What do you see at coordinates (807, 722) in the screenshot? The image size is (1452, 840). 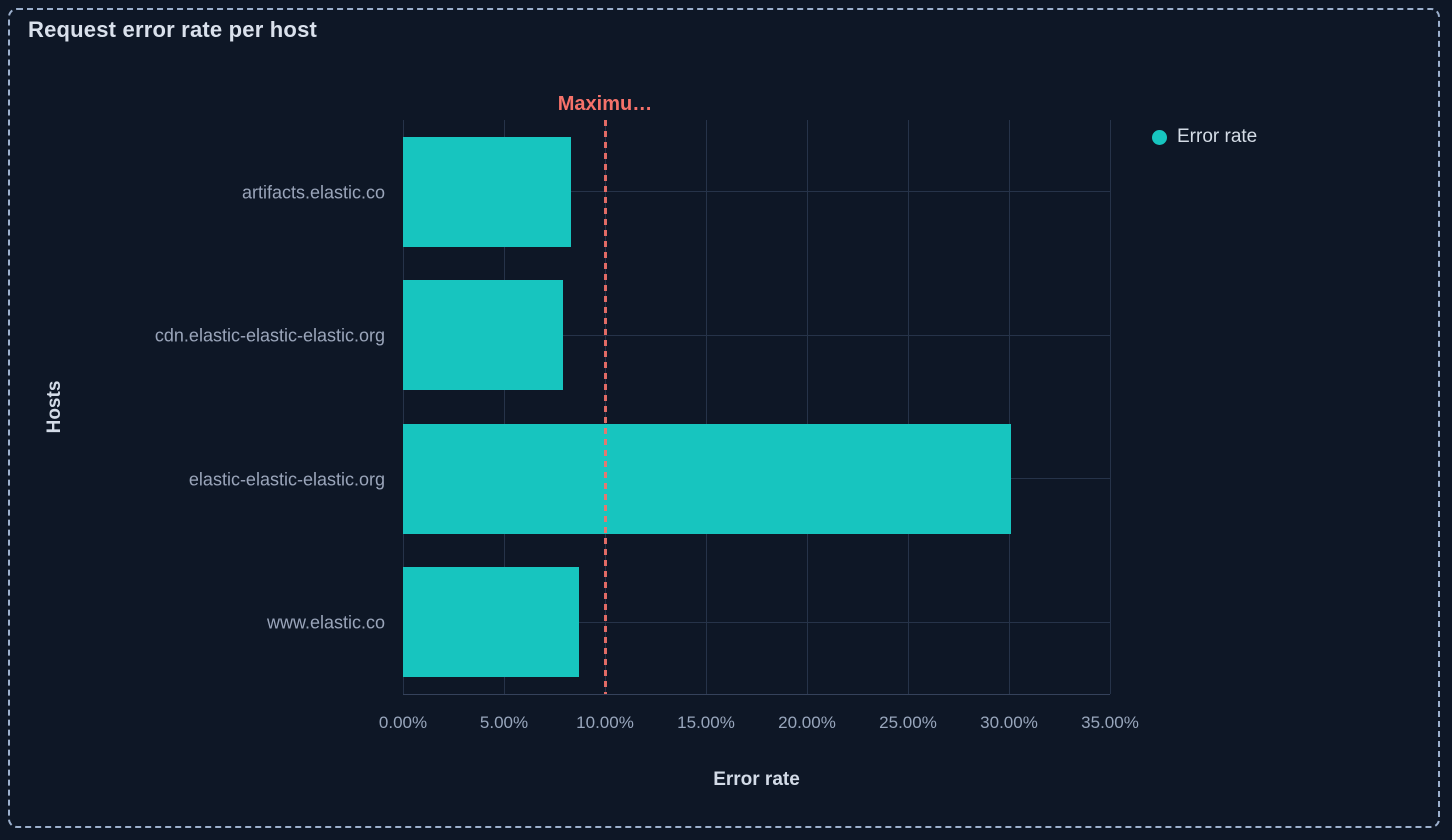 I see `x-tick-label: 20.00%` at bounding box center [807, 722].